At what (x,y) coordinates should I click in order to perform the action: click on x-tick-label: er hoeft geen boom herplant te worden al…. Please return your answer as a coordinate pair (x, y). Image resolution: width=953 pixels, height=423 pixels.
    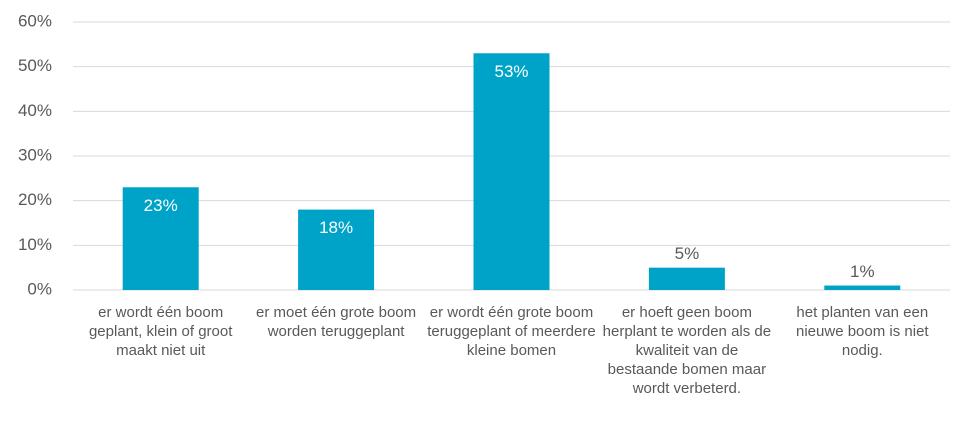
    Looking at the image, I should click on (687, 350).